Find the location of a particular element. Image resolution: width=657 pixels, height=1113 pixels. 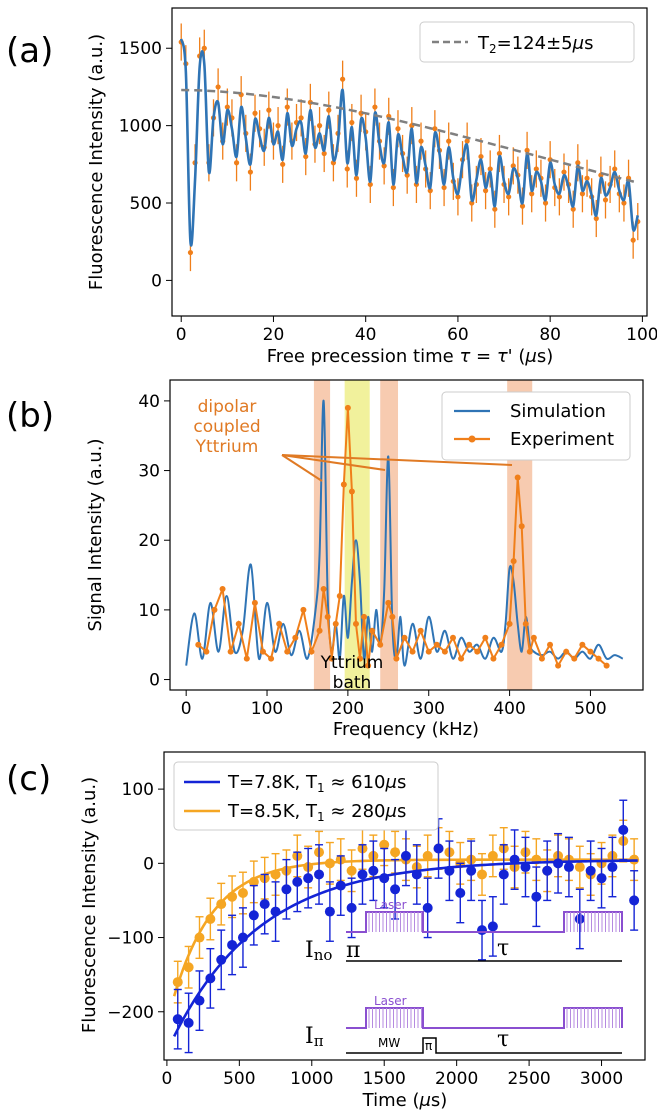

legend-c-box is located at coordinates (306, 796).